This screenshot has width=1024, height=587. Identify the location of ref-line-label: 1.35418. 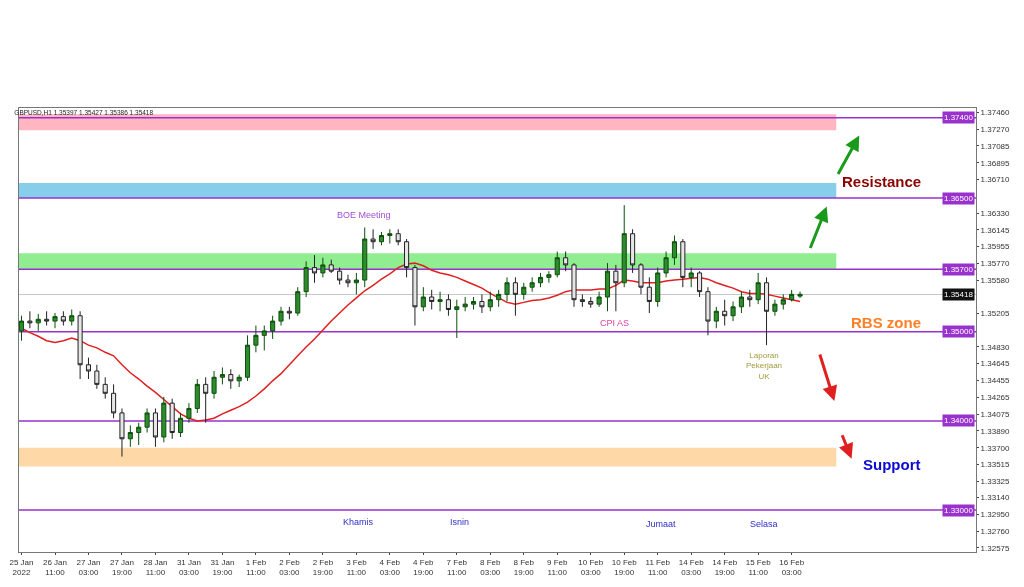
(959, 294).